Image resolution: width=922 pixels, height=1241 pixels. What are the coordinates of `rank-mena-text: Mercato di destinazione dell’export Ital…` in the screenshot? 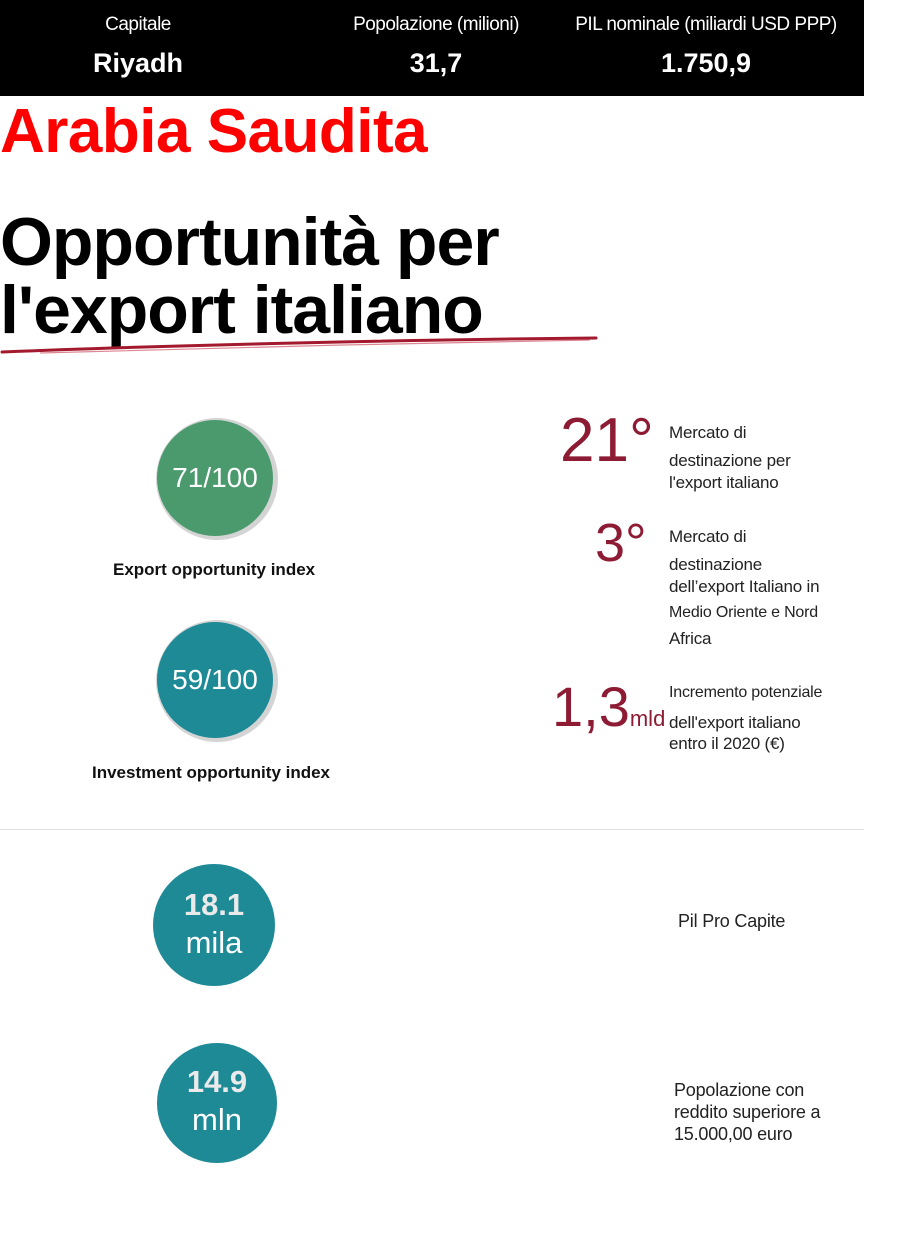 It's located at (744, 588).